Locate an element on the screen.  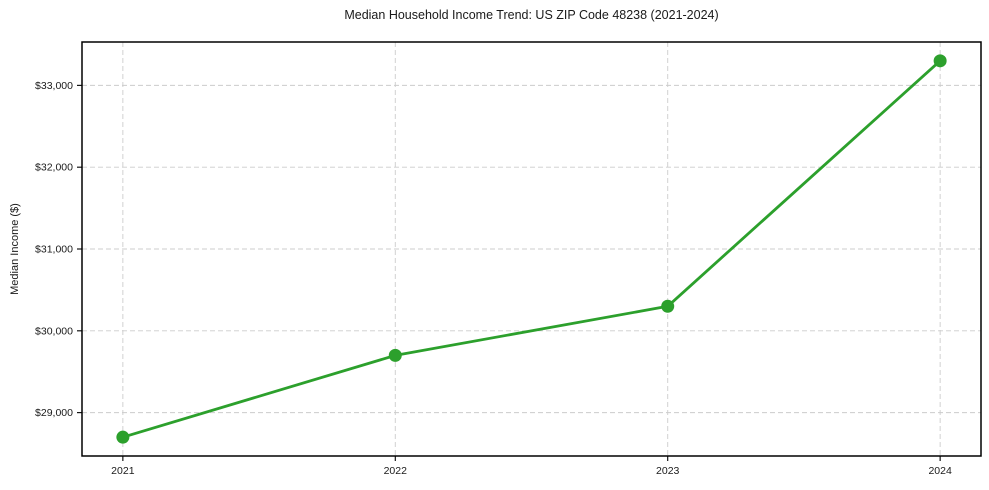
y-tick-label: $31,000 is located at coordinates (54, 250).